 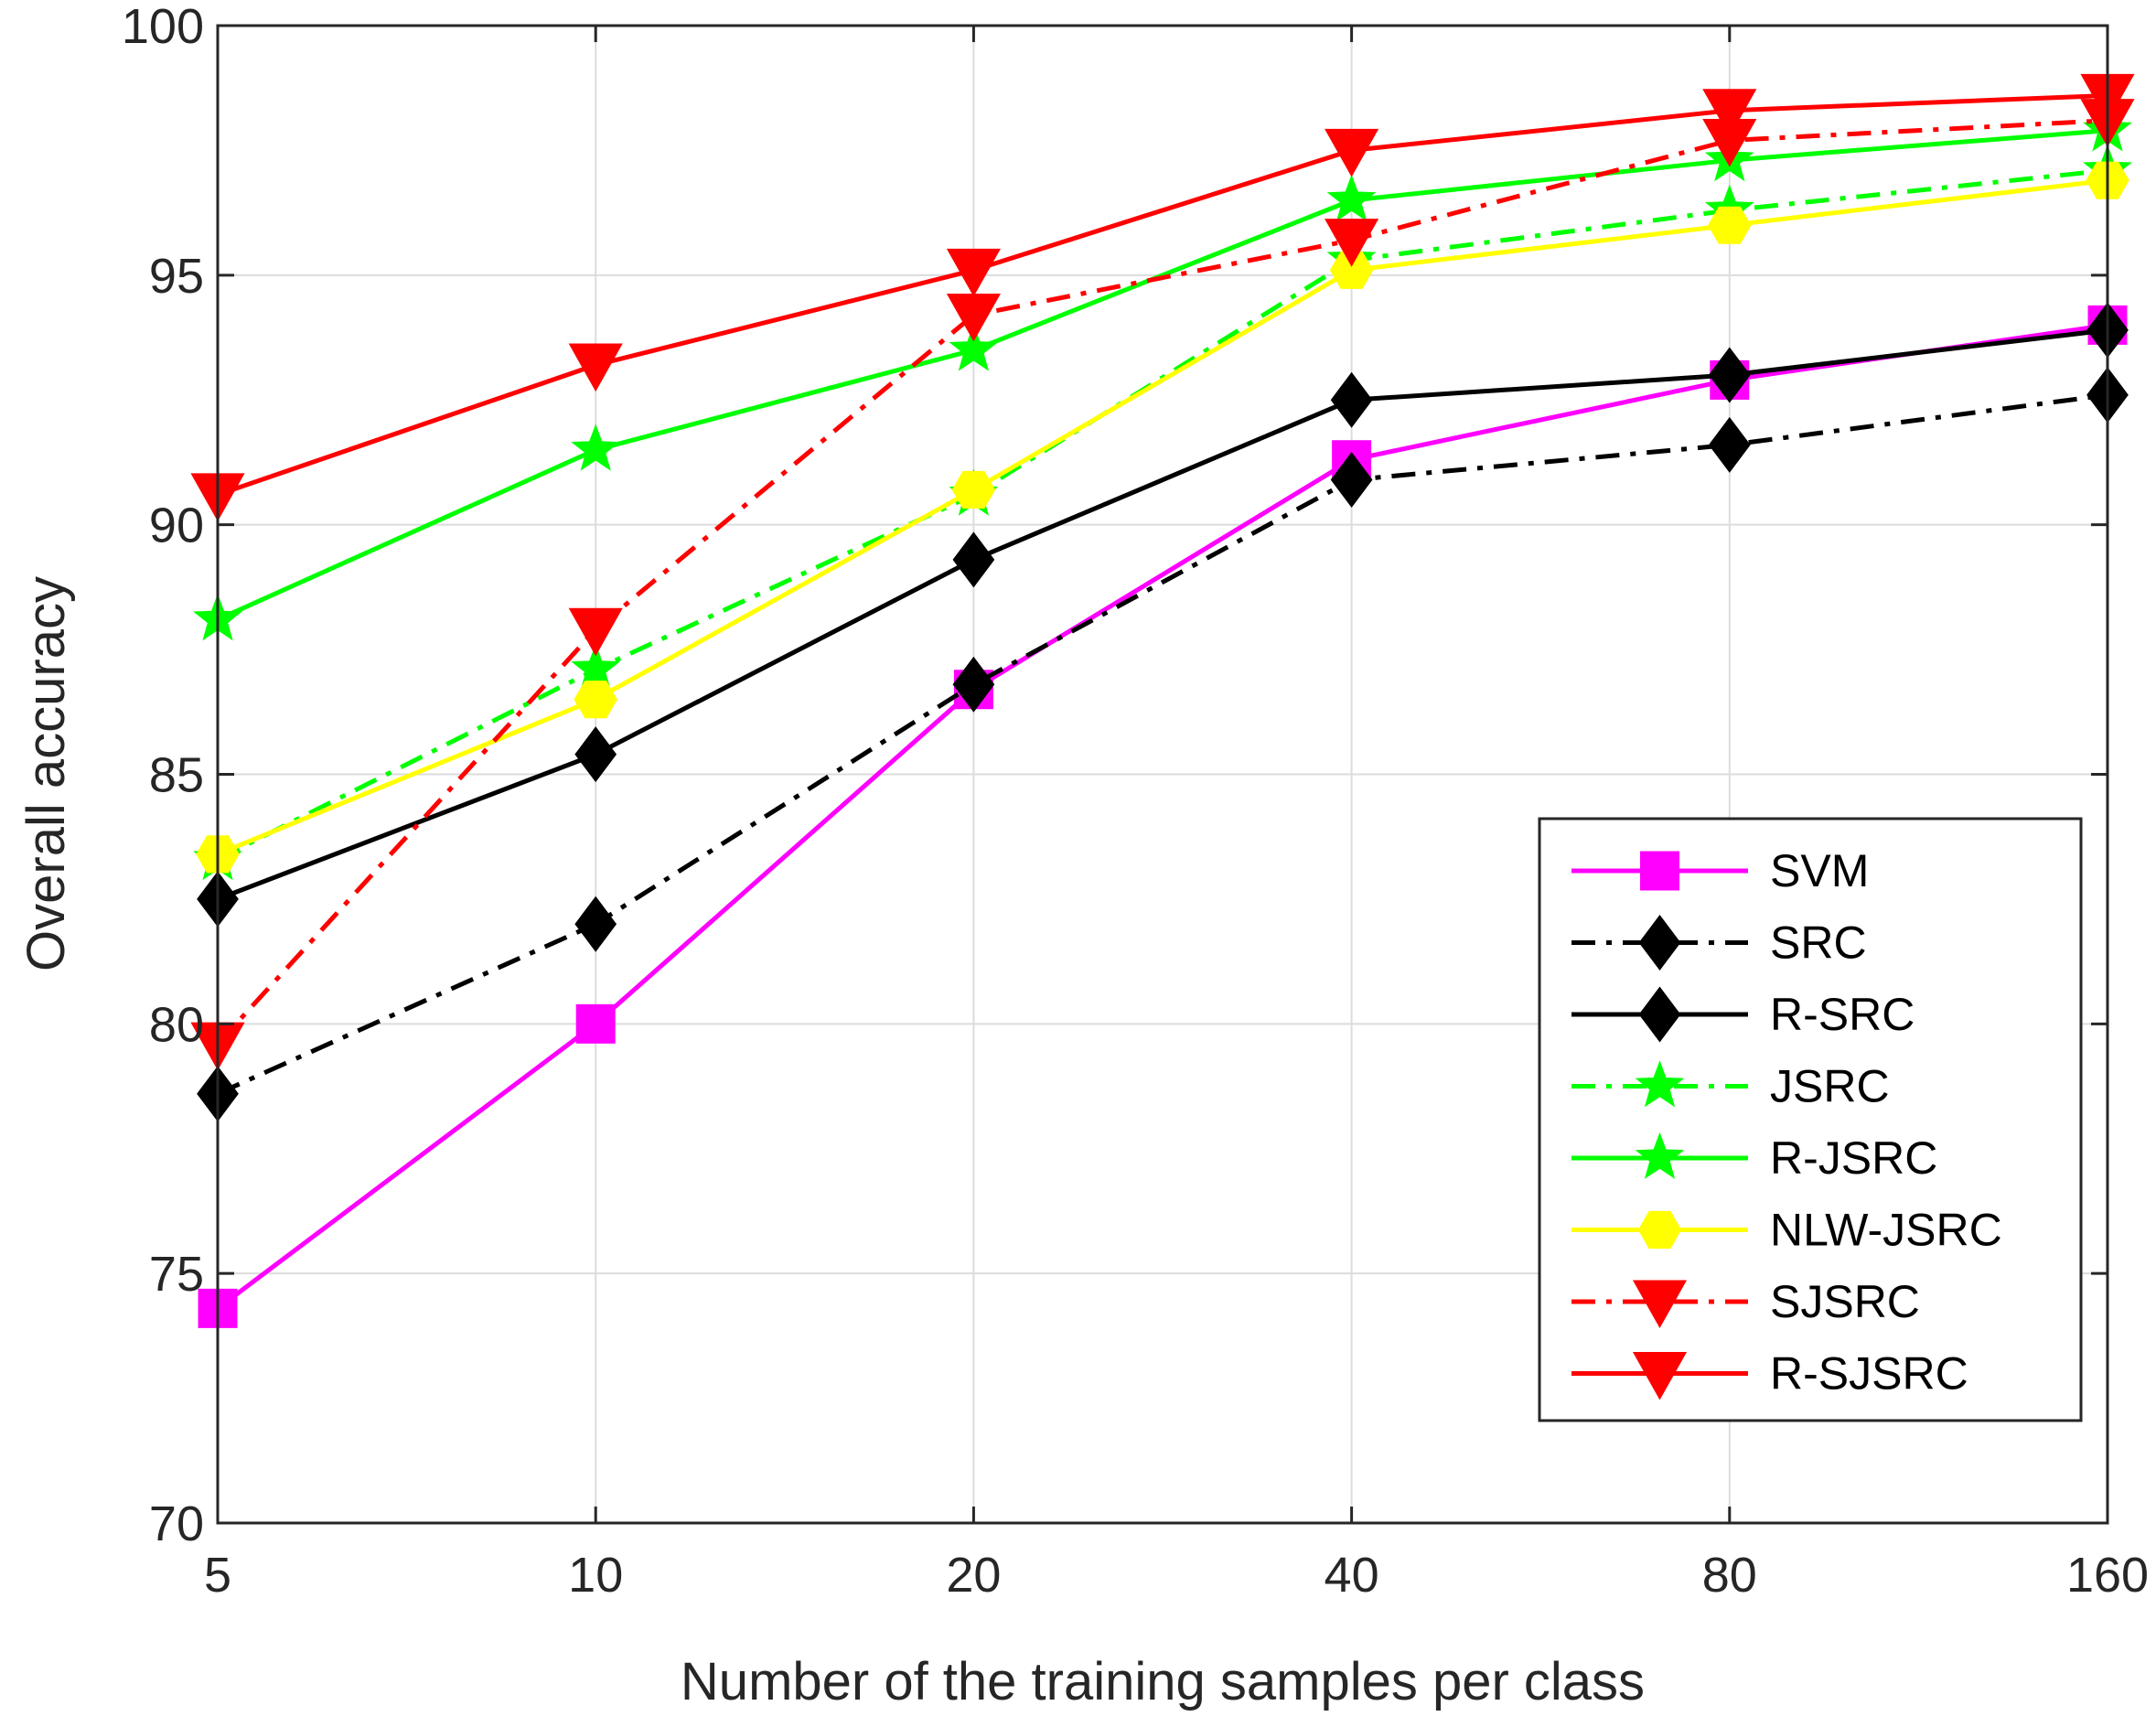 I want to click on legend-label-svm: SVM, so click(x=1820, y=870).